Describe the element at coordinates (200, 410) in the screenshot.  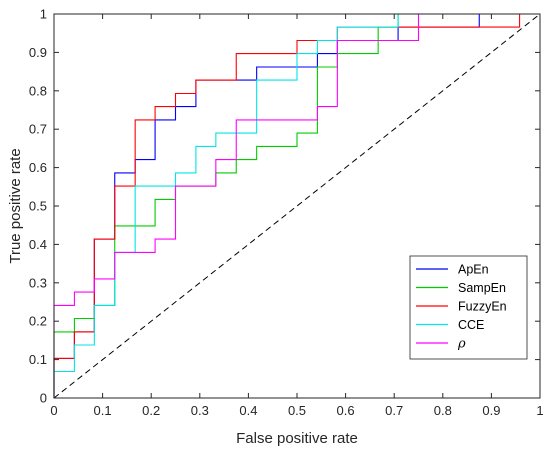
I see `x-tick-label: 0.3` at that location.